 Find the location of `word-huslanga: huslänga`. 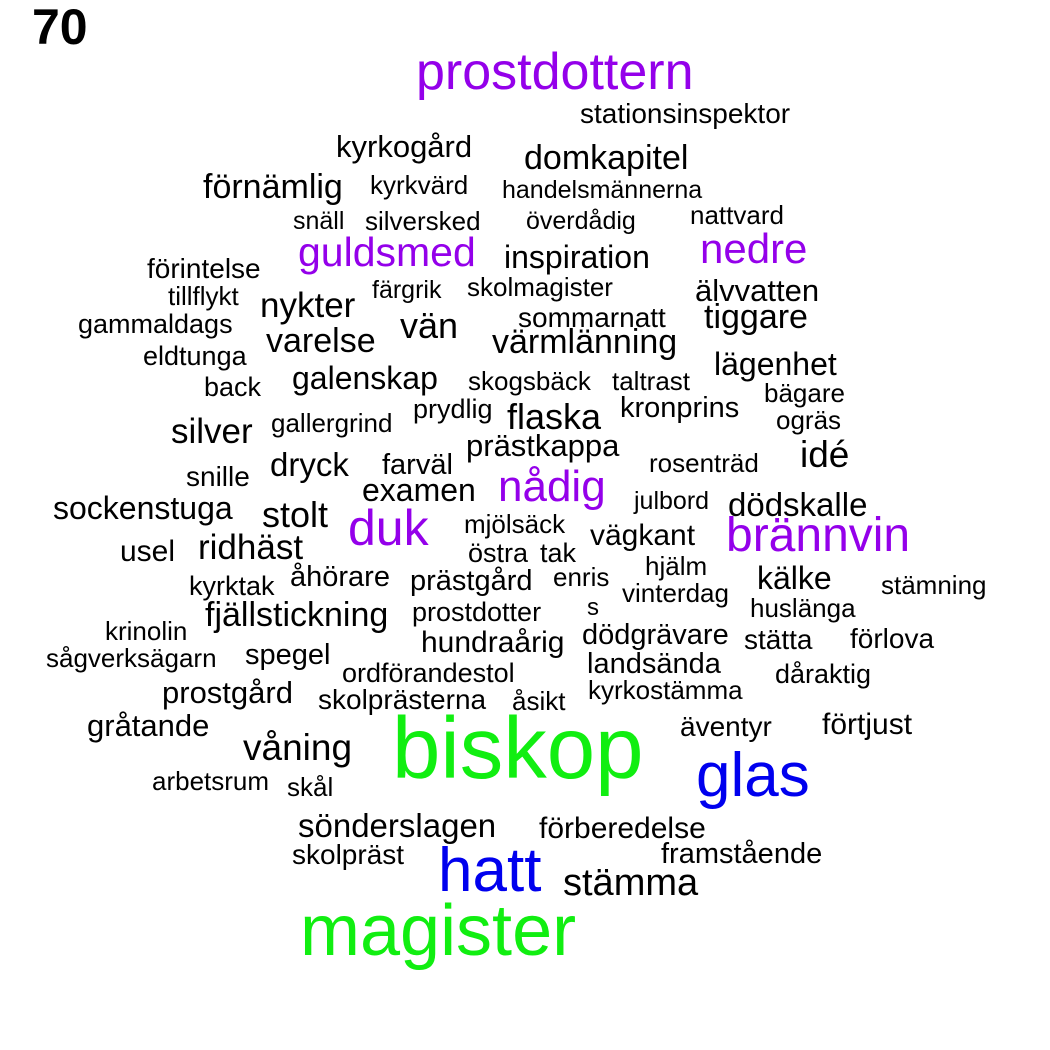

word-huslanga: huslänga is located at coordinates (803, 608).